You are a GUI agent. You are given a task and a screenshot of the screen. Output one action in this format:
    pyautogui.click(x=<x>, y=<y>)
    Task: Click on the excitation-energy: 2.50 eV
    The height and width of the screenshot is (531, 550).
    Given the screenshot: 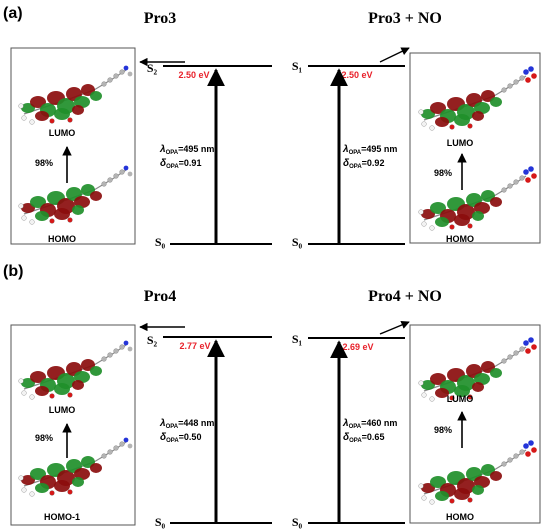 What is the action you would take?
    pyautogui.click(x=193, y=75)
    